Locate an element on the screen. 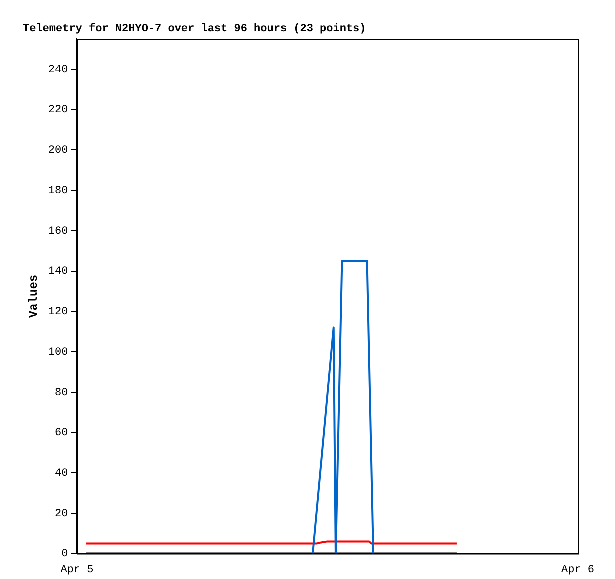 This screenshot has height=579, width=615. y-tick-label: 40 is located at coordinates (61, 474).